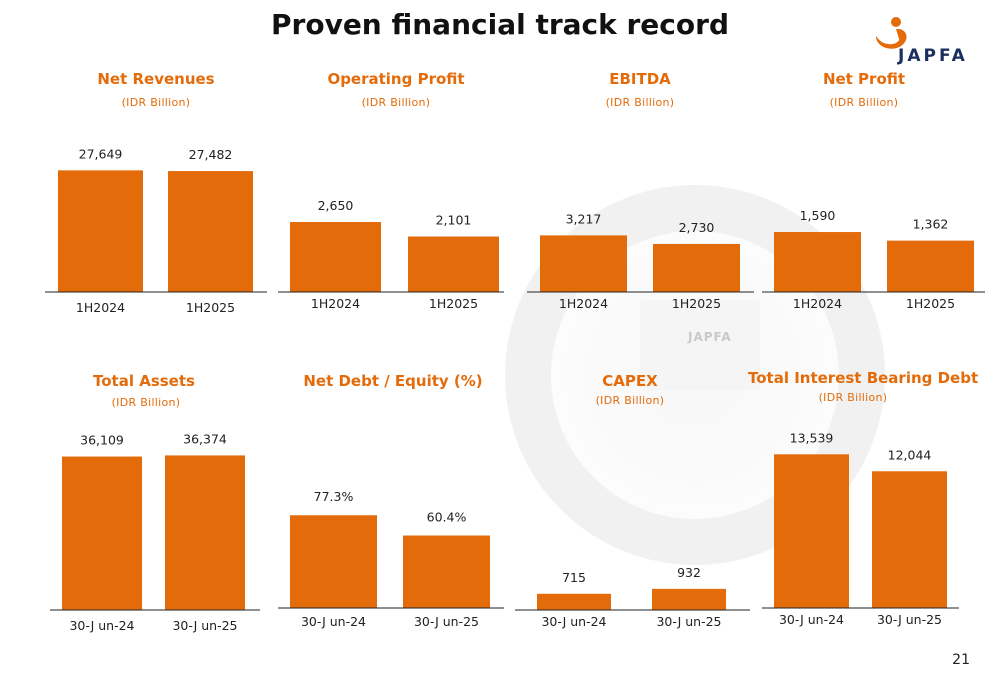 The height and width of the screenshot is (685, 1000). I want to click on data-label-2-1: 2,730, so click(697, 227).